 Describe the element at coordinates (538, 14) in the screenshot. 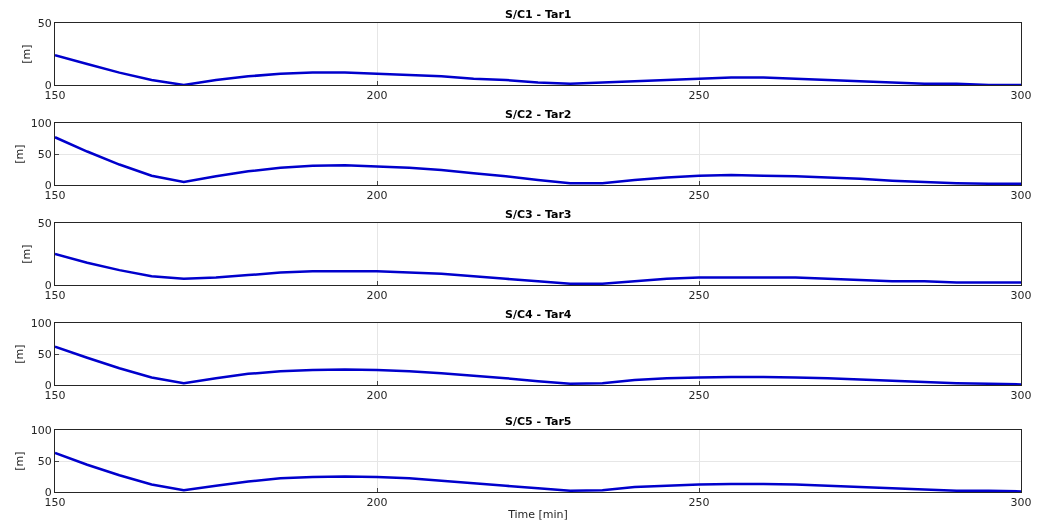

I see `chart-title: S/C1 - Tar1` at that location.